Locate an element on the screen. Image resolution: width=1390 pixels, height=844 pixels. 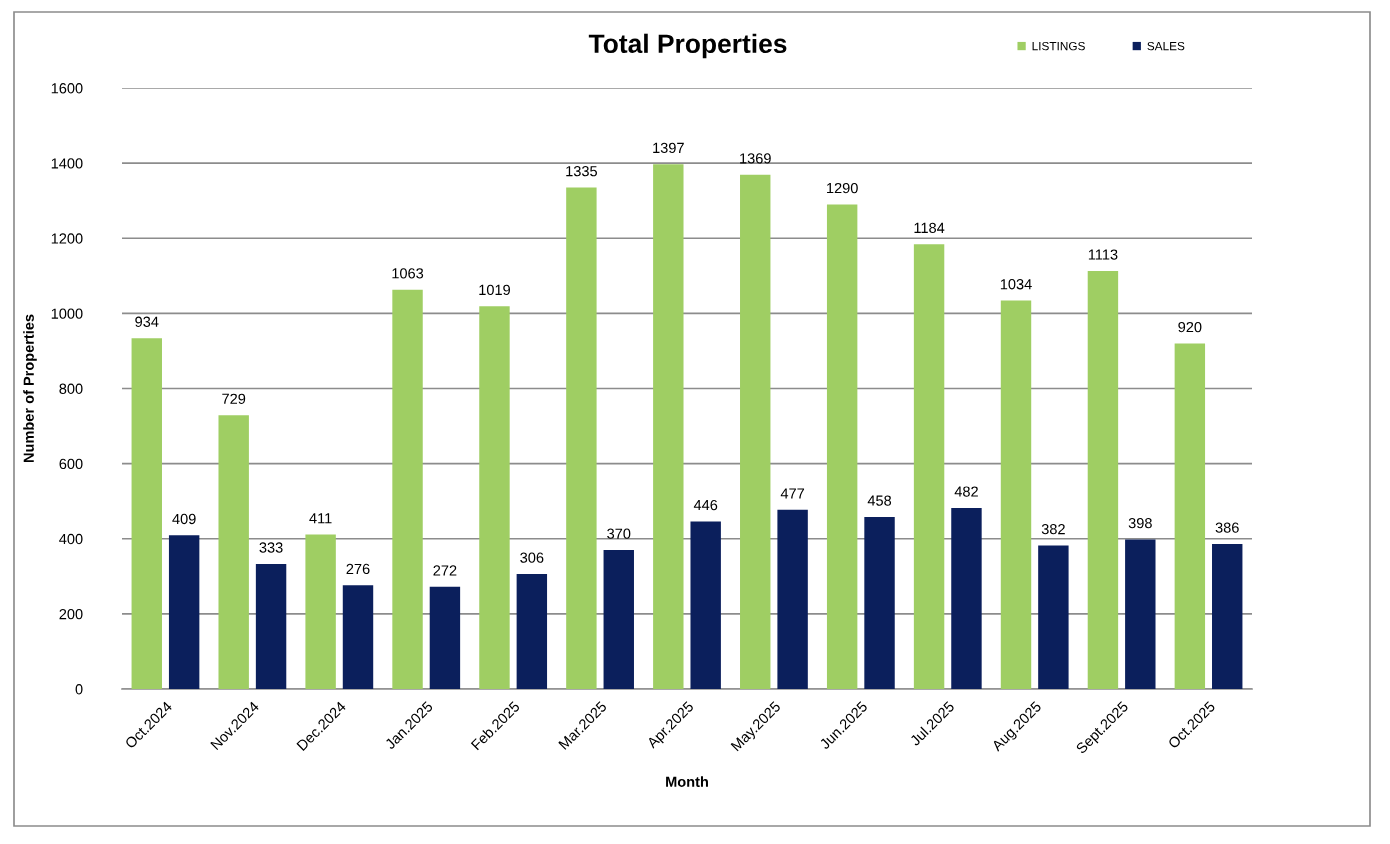
data-label: 1184 is located at coordinates (929, 228).